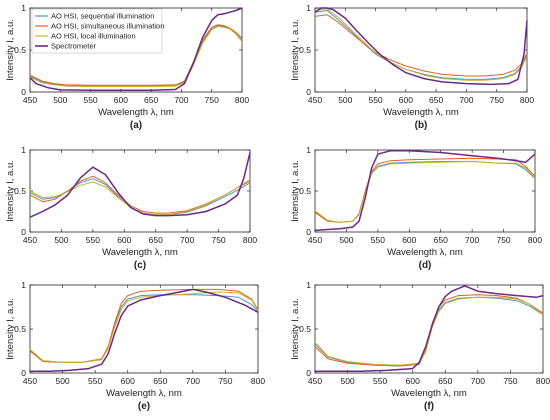  I want to click on legend-box, so click(97, 31).